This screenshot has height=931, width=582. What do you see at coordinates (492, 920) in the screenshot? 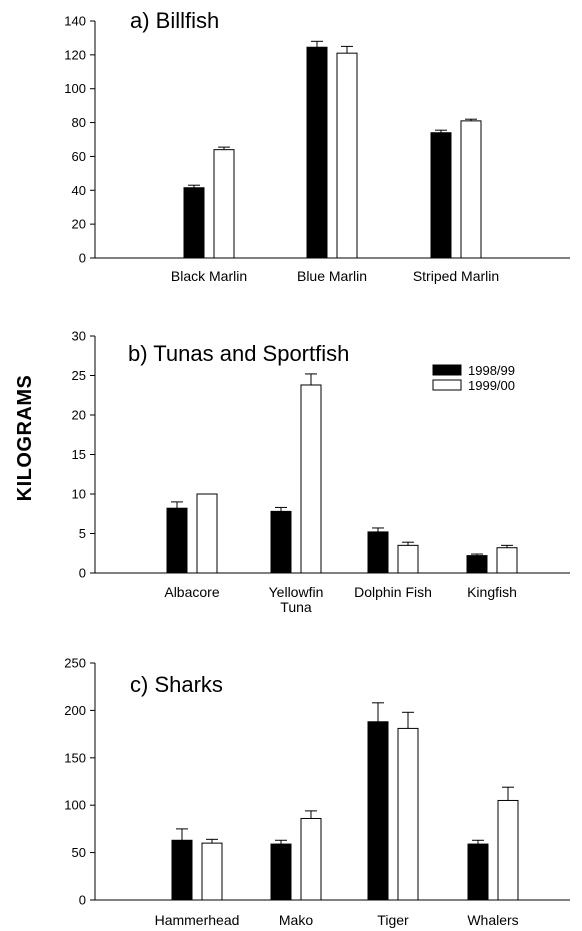
I see `category-label: Whalers` at bounding box center [492, 920].